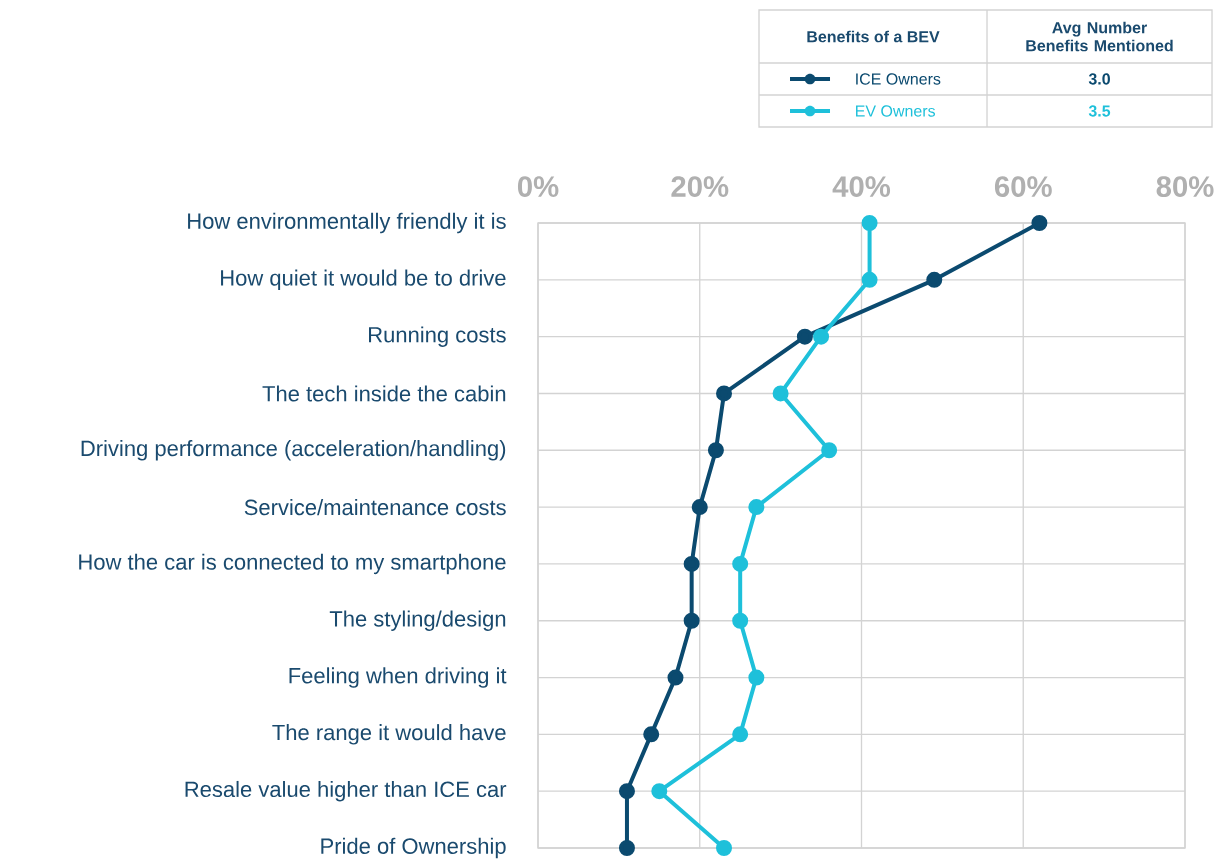  What do you see at coordinates (861, 186) in the screenshot?
I see `x-tick-label: 40%` at bounding box center [861, 186].